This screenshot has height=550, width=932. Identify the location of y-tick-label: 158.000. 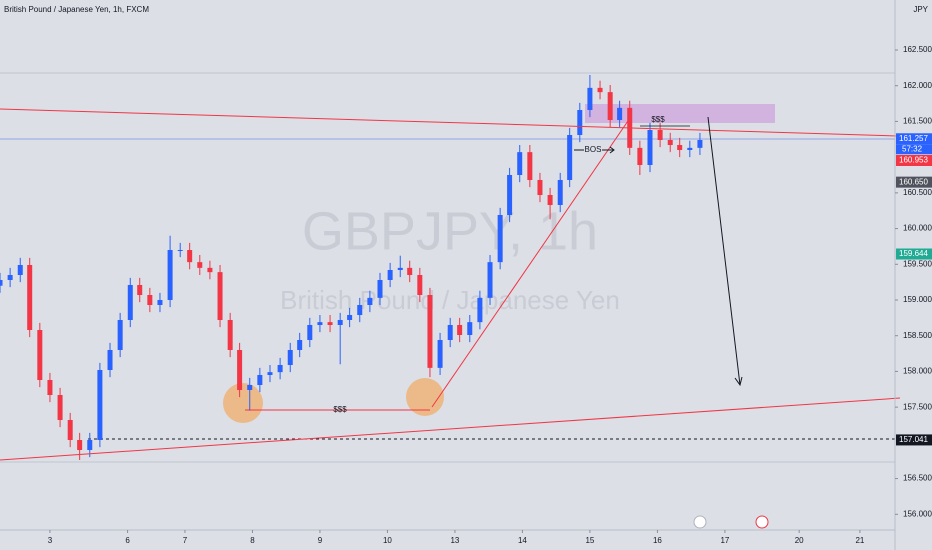
(917, 371).